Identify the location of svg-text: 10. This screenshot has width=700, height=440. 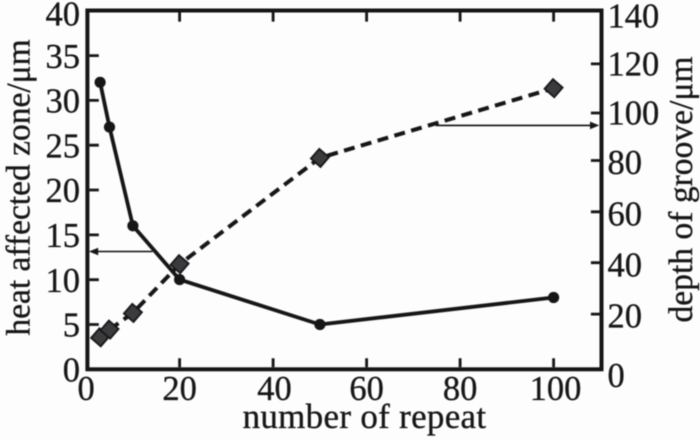
(63, 281).